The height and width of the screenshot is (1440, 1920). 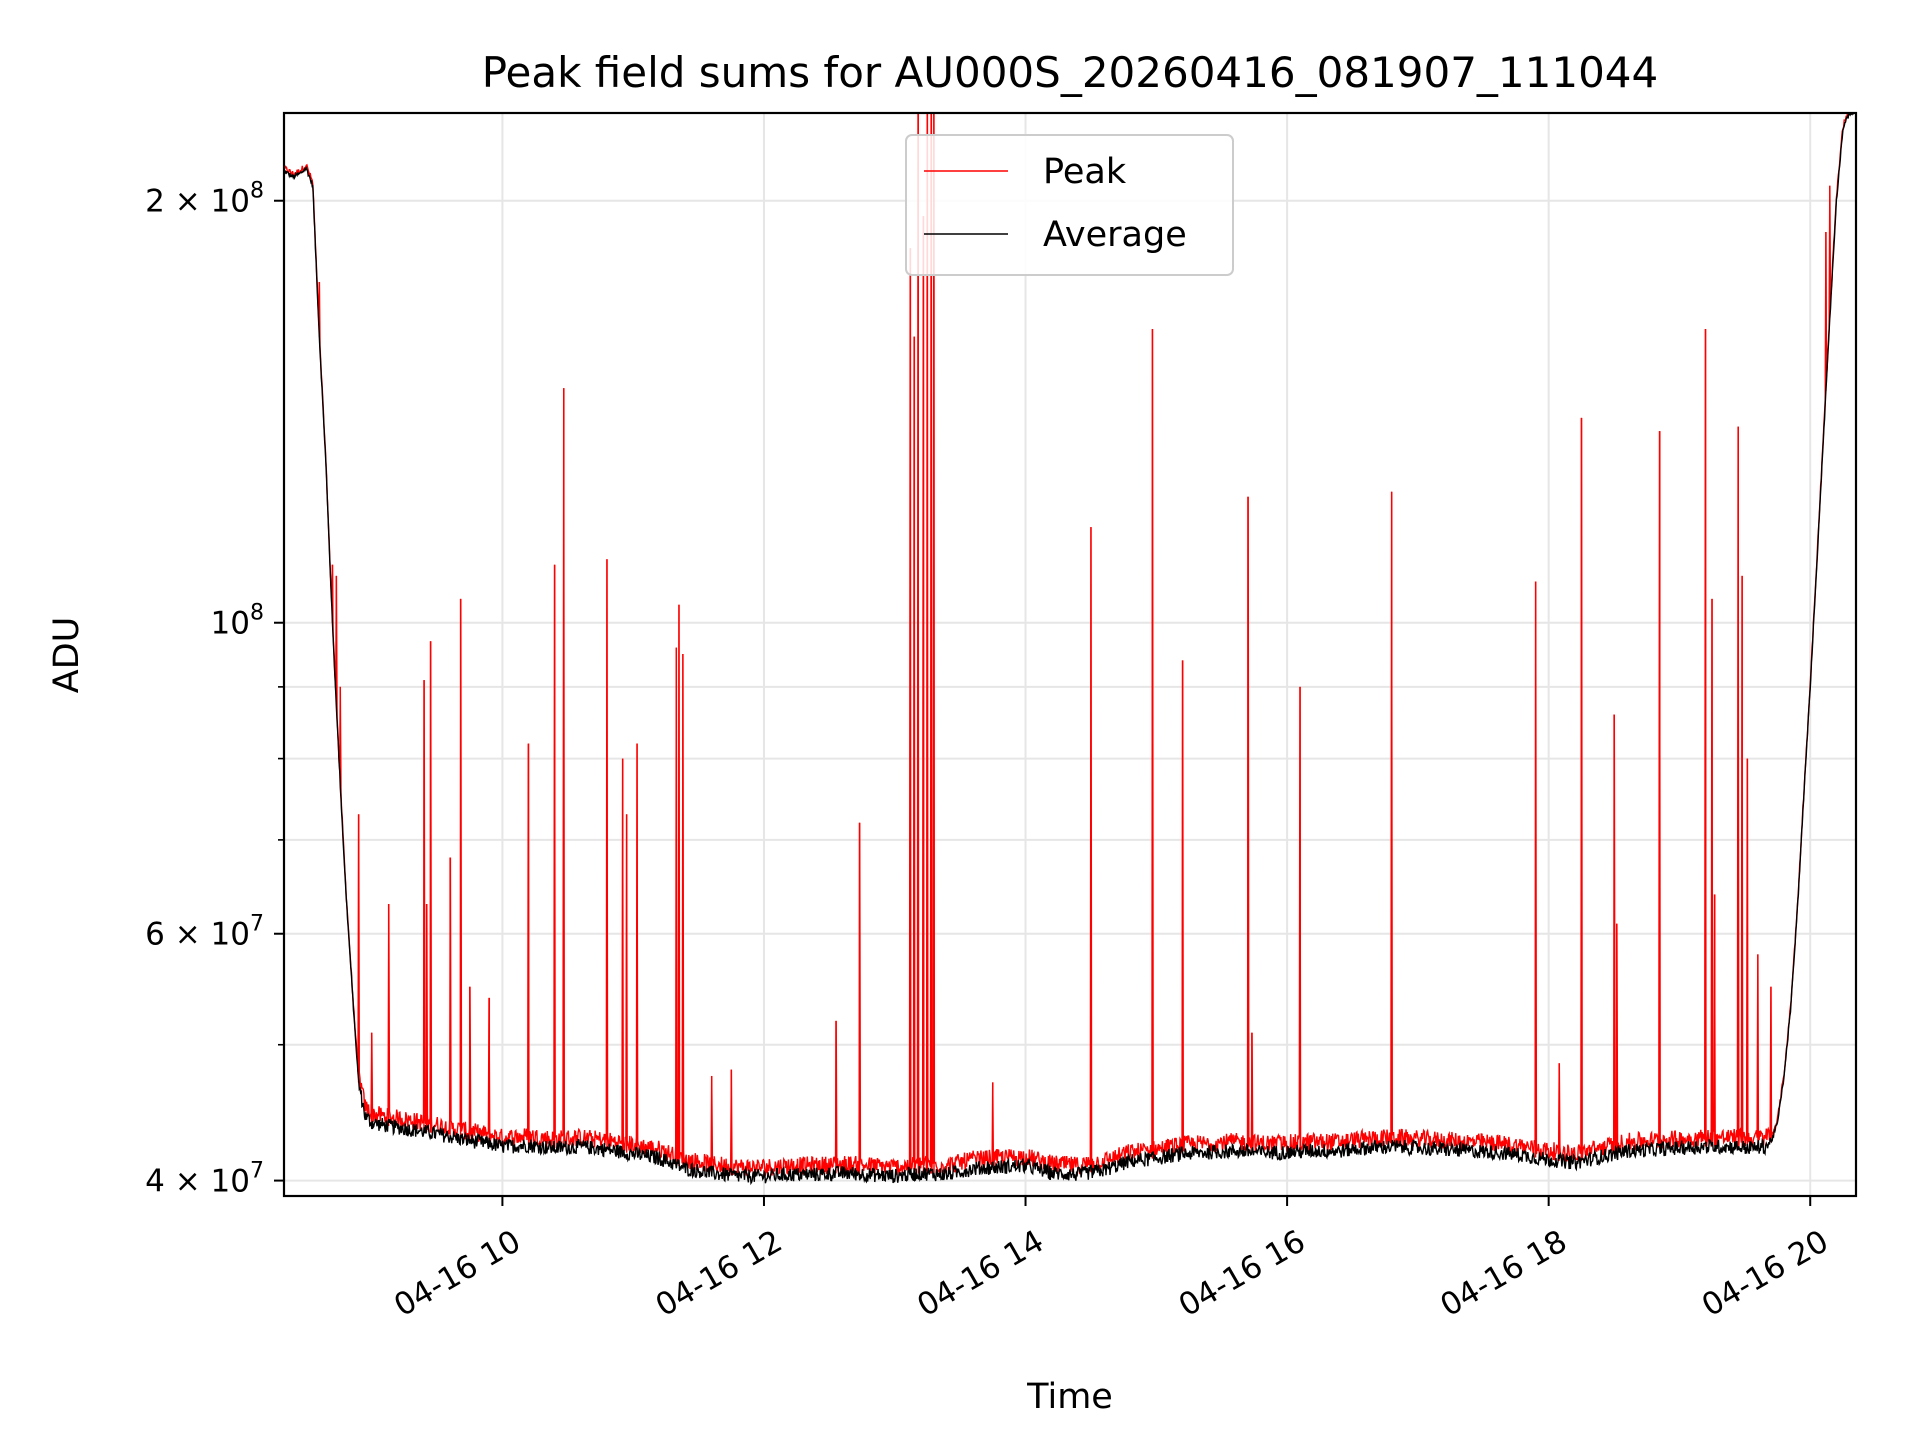 I want to click on y-tick-label: 4 × 107, so click(x=204, y=1179).